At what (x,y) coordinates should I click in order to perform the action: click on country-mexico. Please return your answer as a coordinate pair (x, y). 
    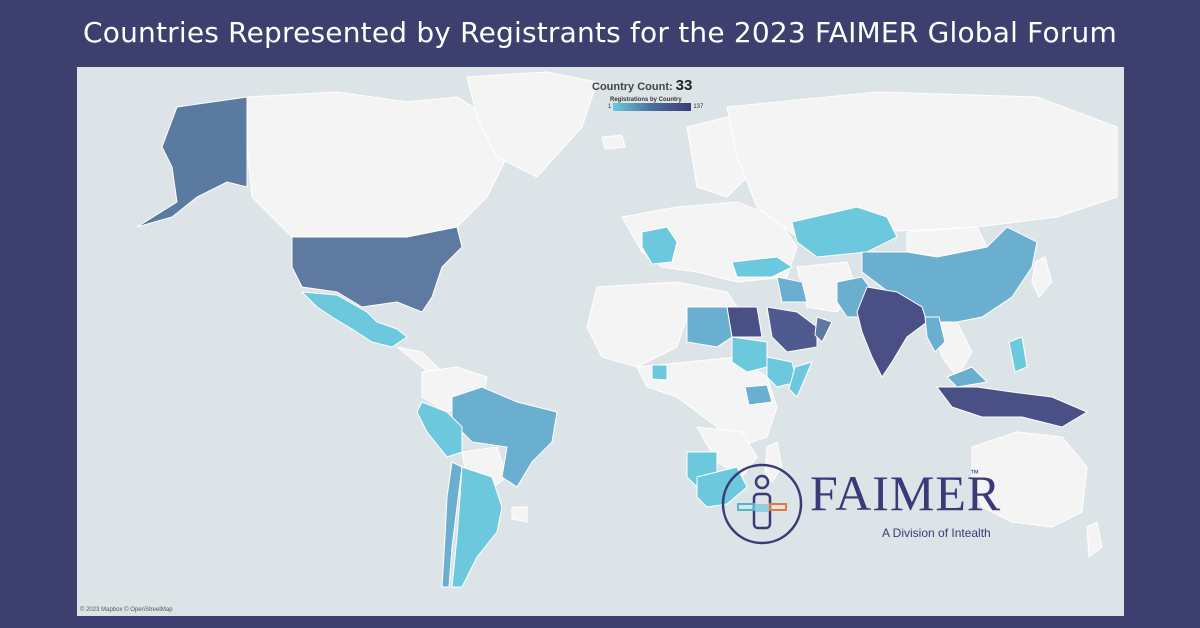
    Looking at the image, I should click on (354, 319).